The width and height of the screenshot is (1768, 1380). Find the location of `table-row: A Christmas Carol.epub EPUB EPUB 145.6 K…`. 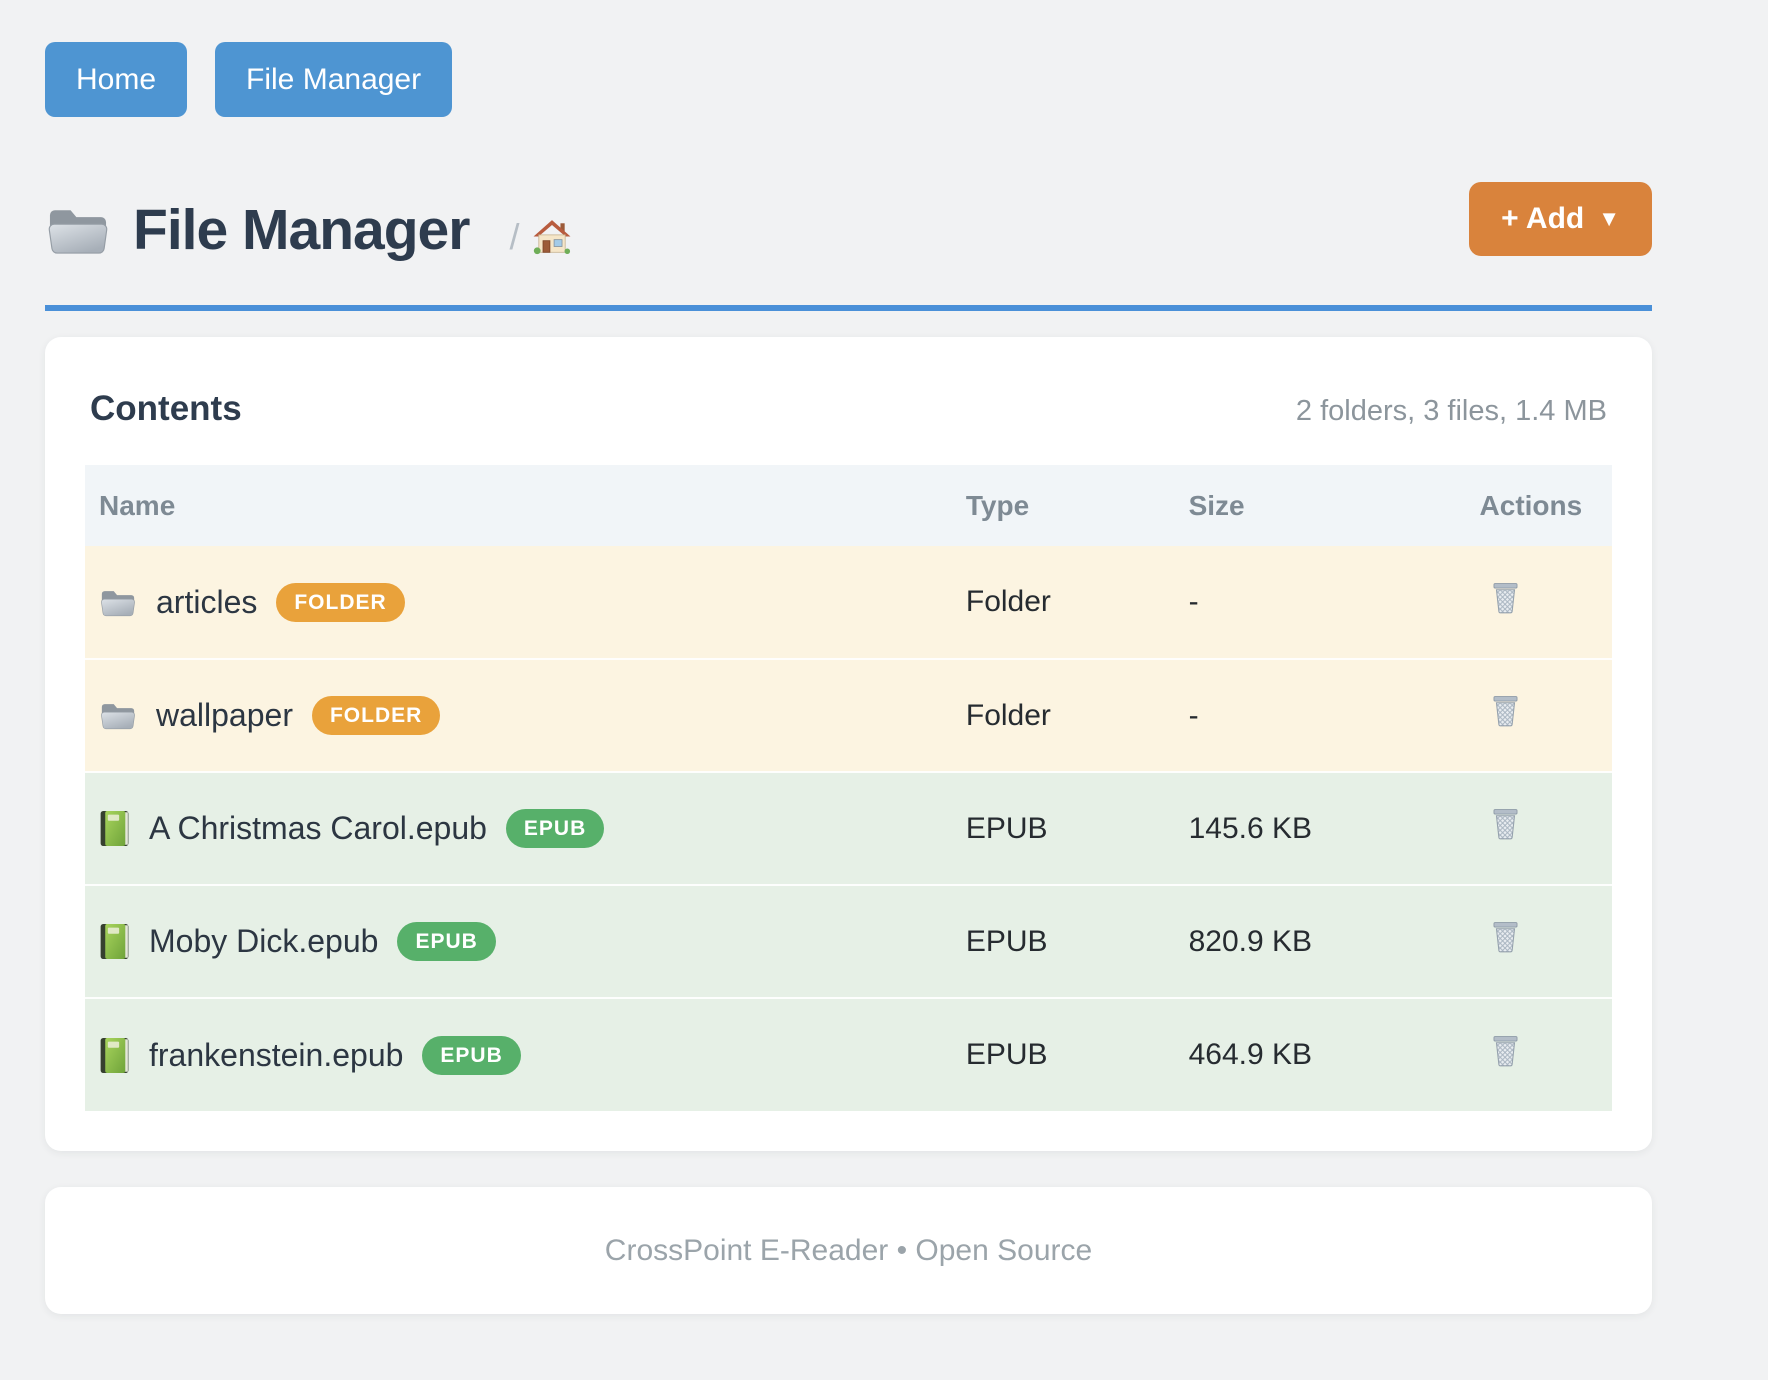

table-row: A Christmas Carol.epub EPUB EPUB 145.6 K… is located at coordinates (848, 828).